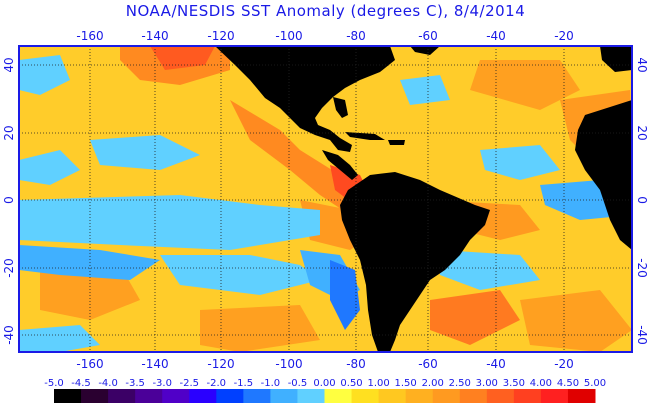 The width and height of the screenshot is (651, 406). Describe the element at coordinates (428, 364) in the screenshot. I see `lon-label-bottom: -60` at that location.